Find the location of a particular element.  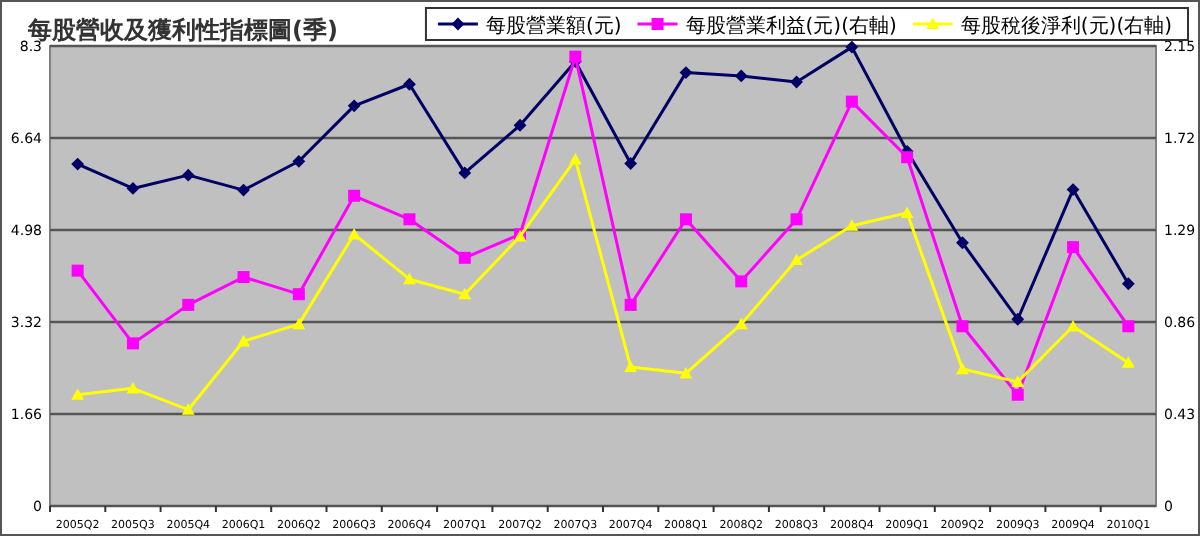

legend-label: 每股營業利益(元)(右軸) is located at coordinates (791, 26).